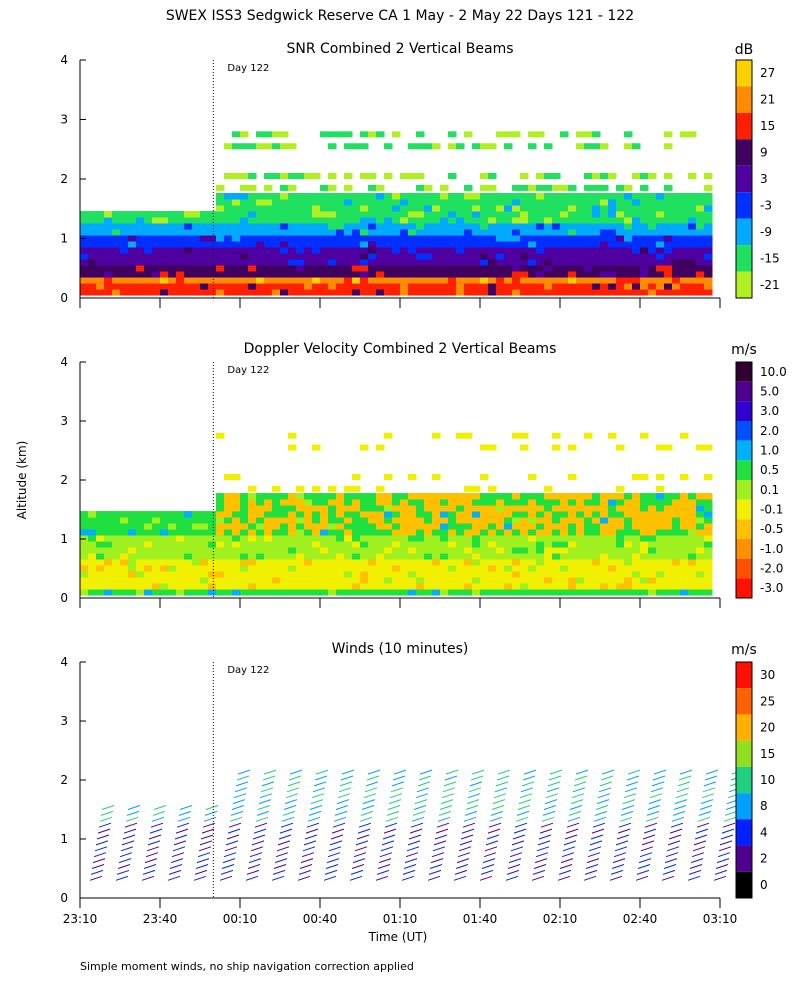 Image resolution: width=800 pixels, height=1004 pixels. I want to click on x-tick-label: 01:10, so click(400, 919).